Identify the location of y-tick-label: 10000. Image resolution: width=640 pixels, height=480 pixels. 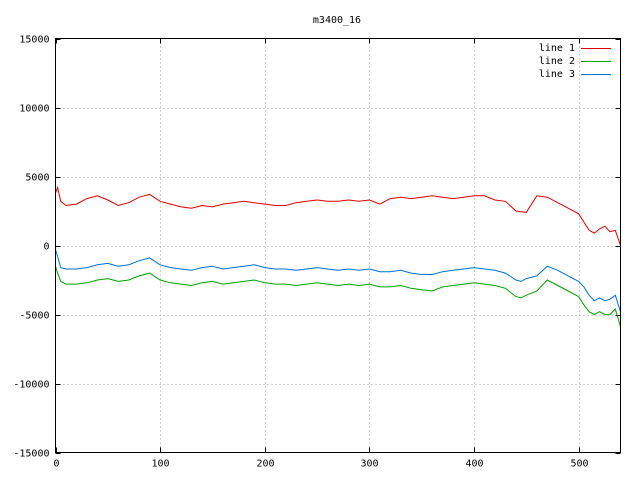
(34, 109).